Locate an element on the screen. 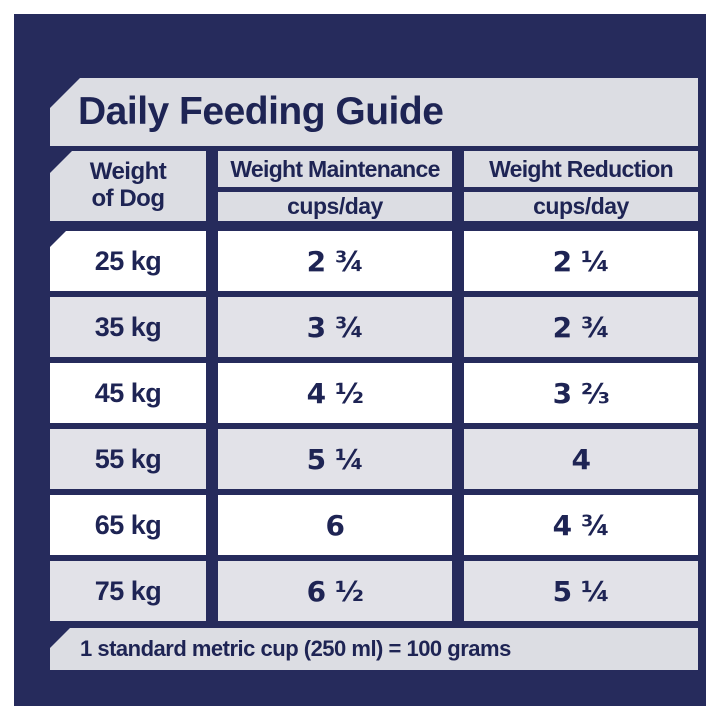 The height and width of the screenshot is (720, 720). maintenance-cell: 3 ¾ is located at coordinates (335, 327).